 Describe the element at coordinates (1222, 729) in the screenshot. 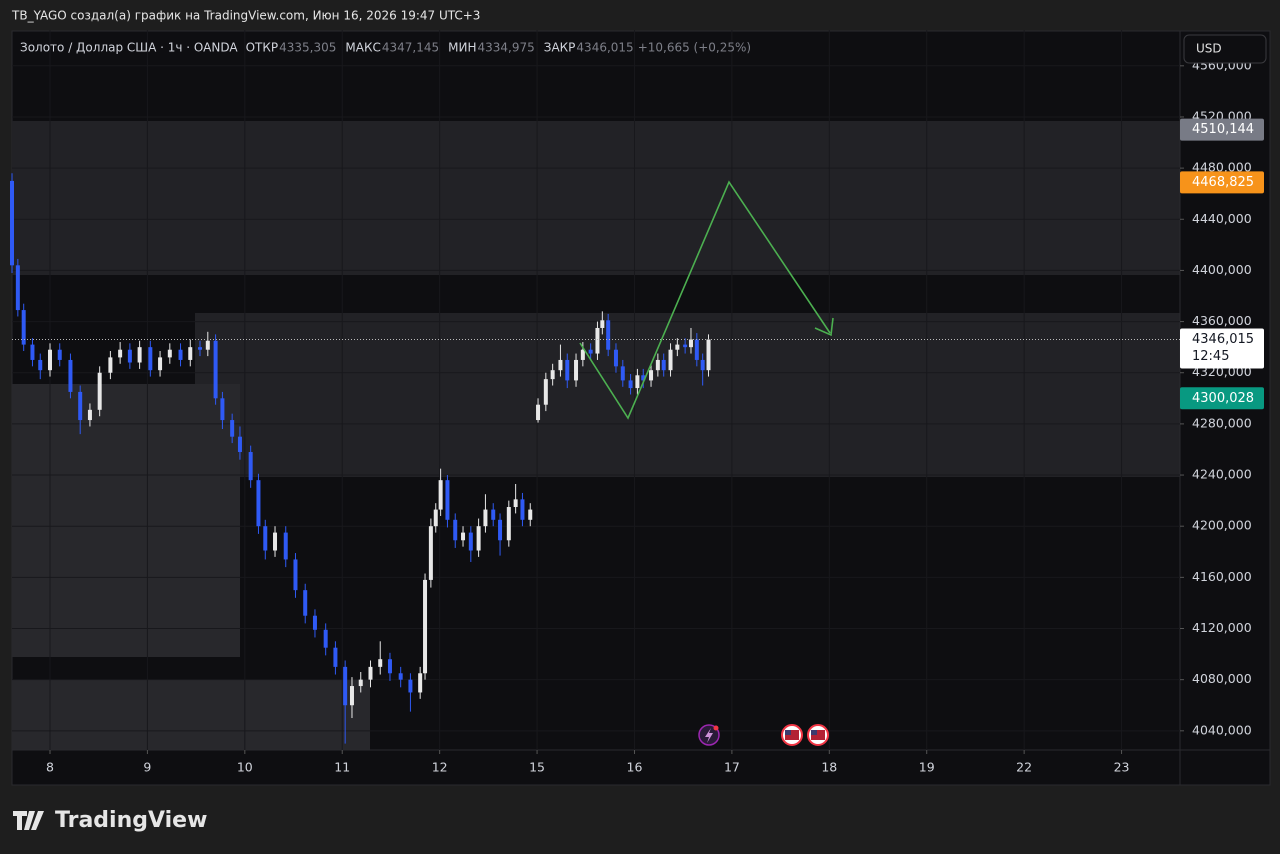

I see `y-tick-label: 4040,000` at that location.